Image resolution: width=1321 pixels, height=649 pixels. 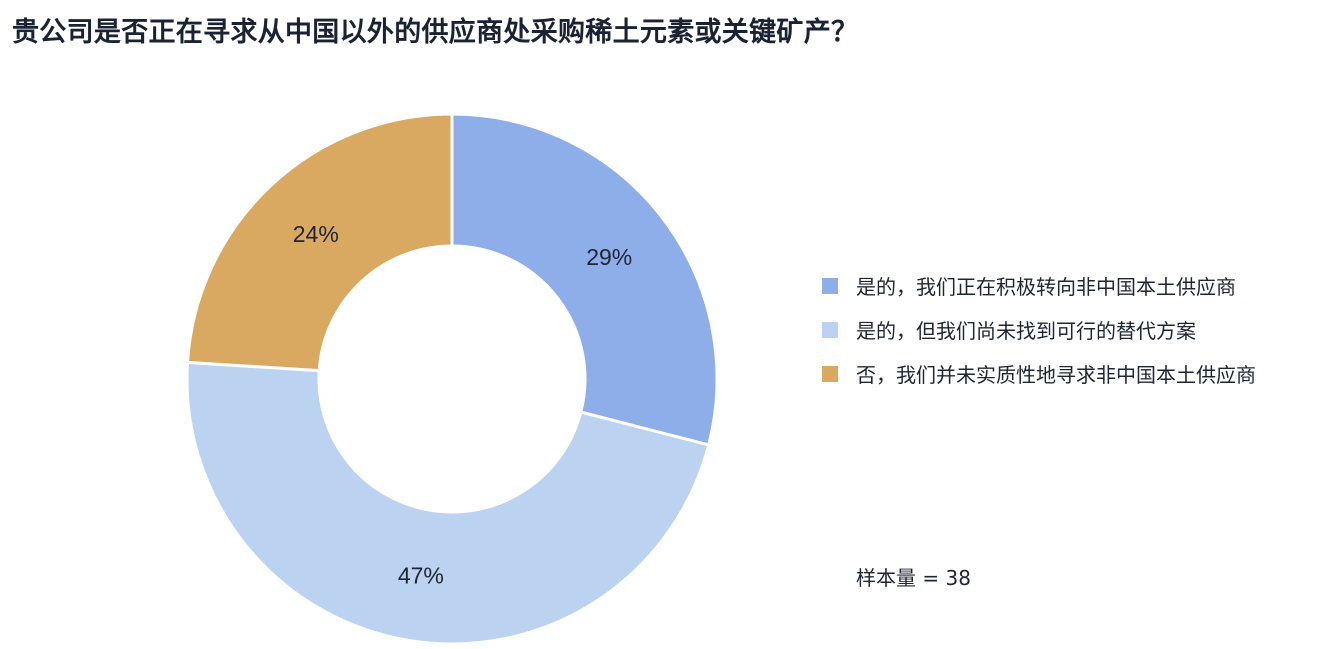 What do you see at coordinates (609, 257) in the screenshot?
I see `slice-label-active-shift: 29%` at bounding box center [609, 257].